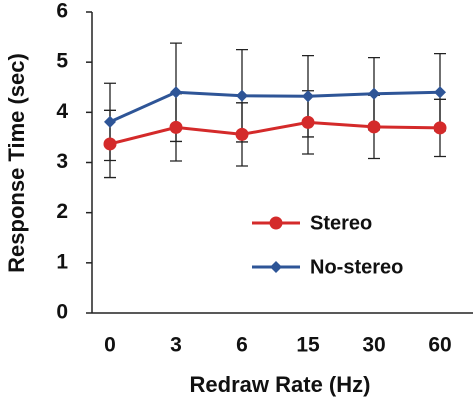 The width and height of the screenshot is (474, 404). I want to click on legend-label: No-stereo, so click(356, 267).